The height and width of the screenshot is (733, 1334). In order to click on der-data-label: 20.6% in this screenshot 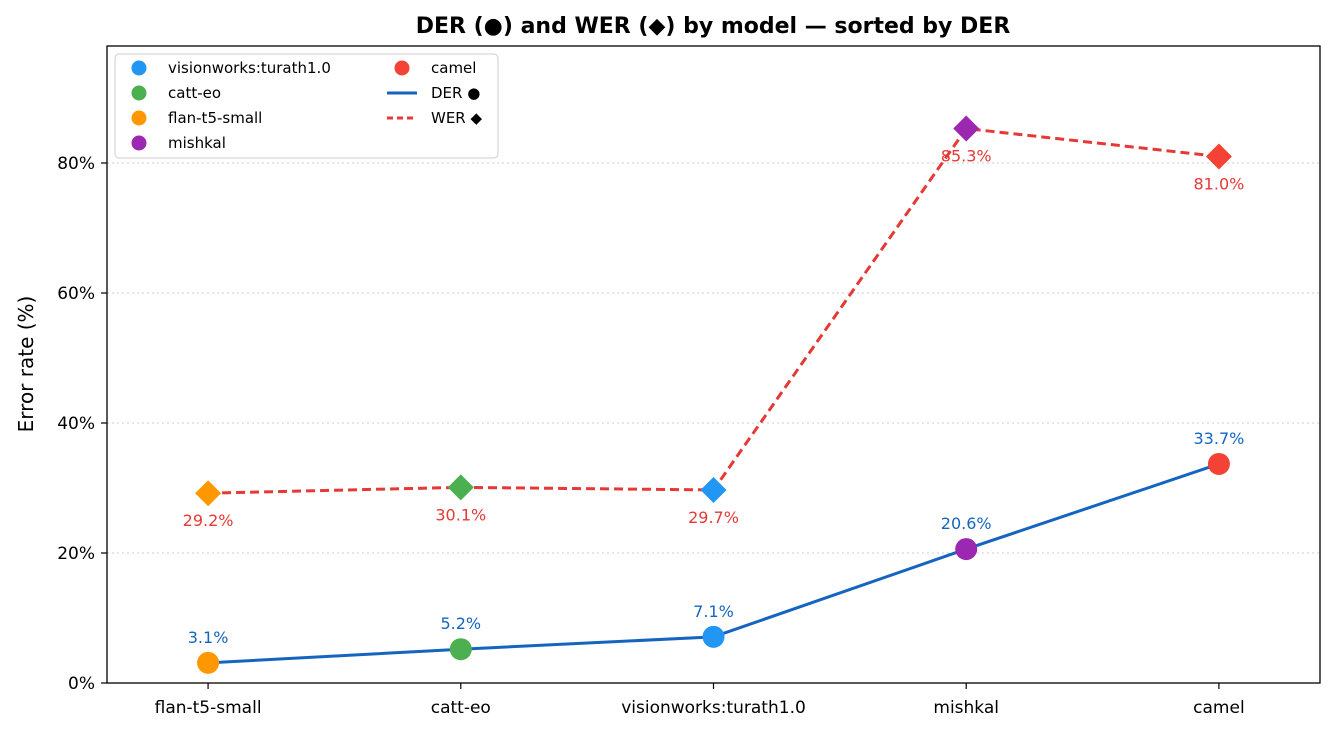, I will do `click(966, 523)`.